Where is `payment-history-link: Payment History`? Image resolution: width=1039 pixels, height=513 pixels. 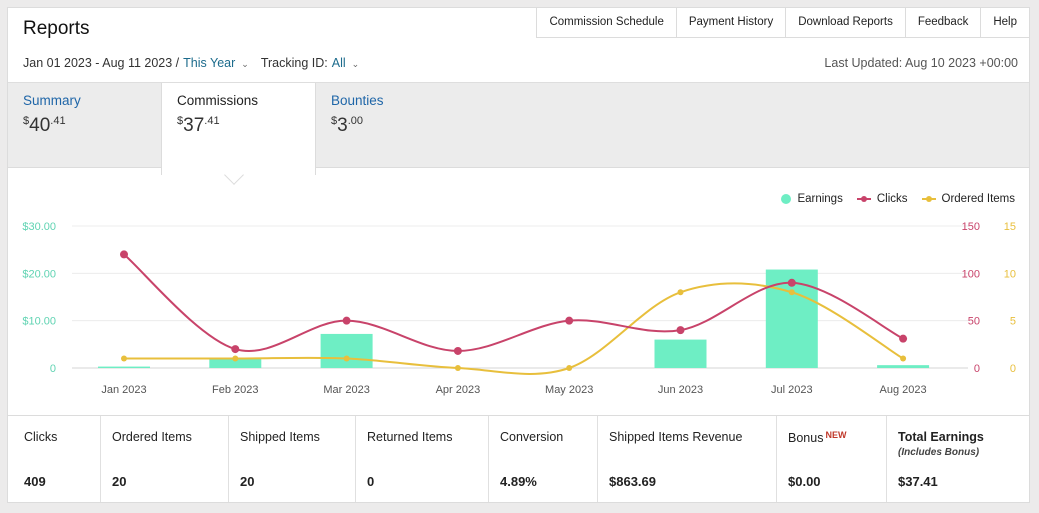 payment-history-link: Payment History is located at coordinates (730, 22).